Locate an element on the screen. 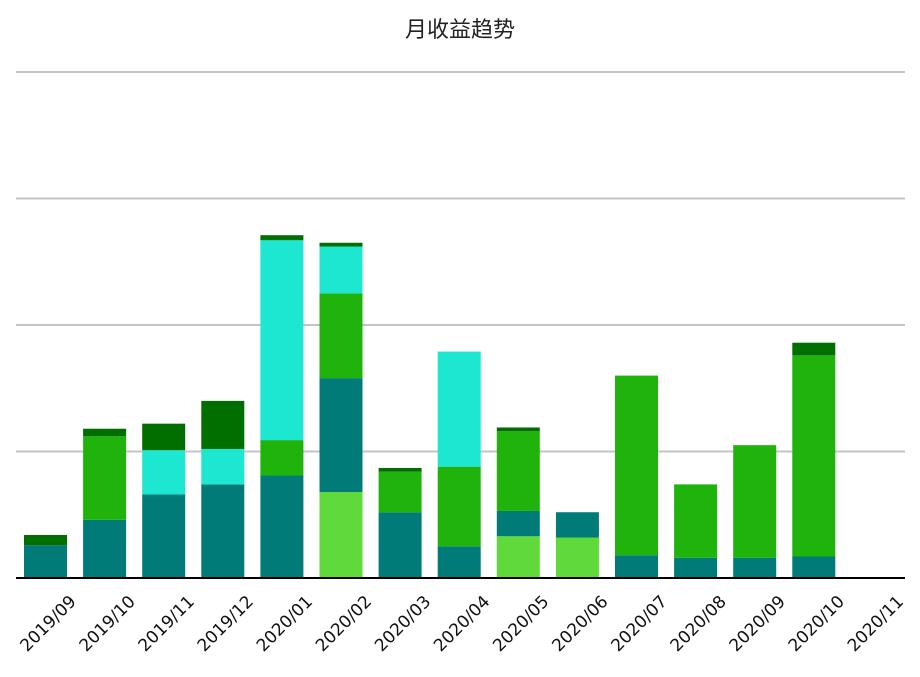  x-tick-label: 2020/01 is located at coordinates (285, 624).